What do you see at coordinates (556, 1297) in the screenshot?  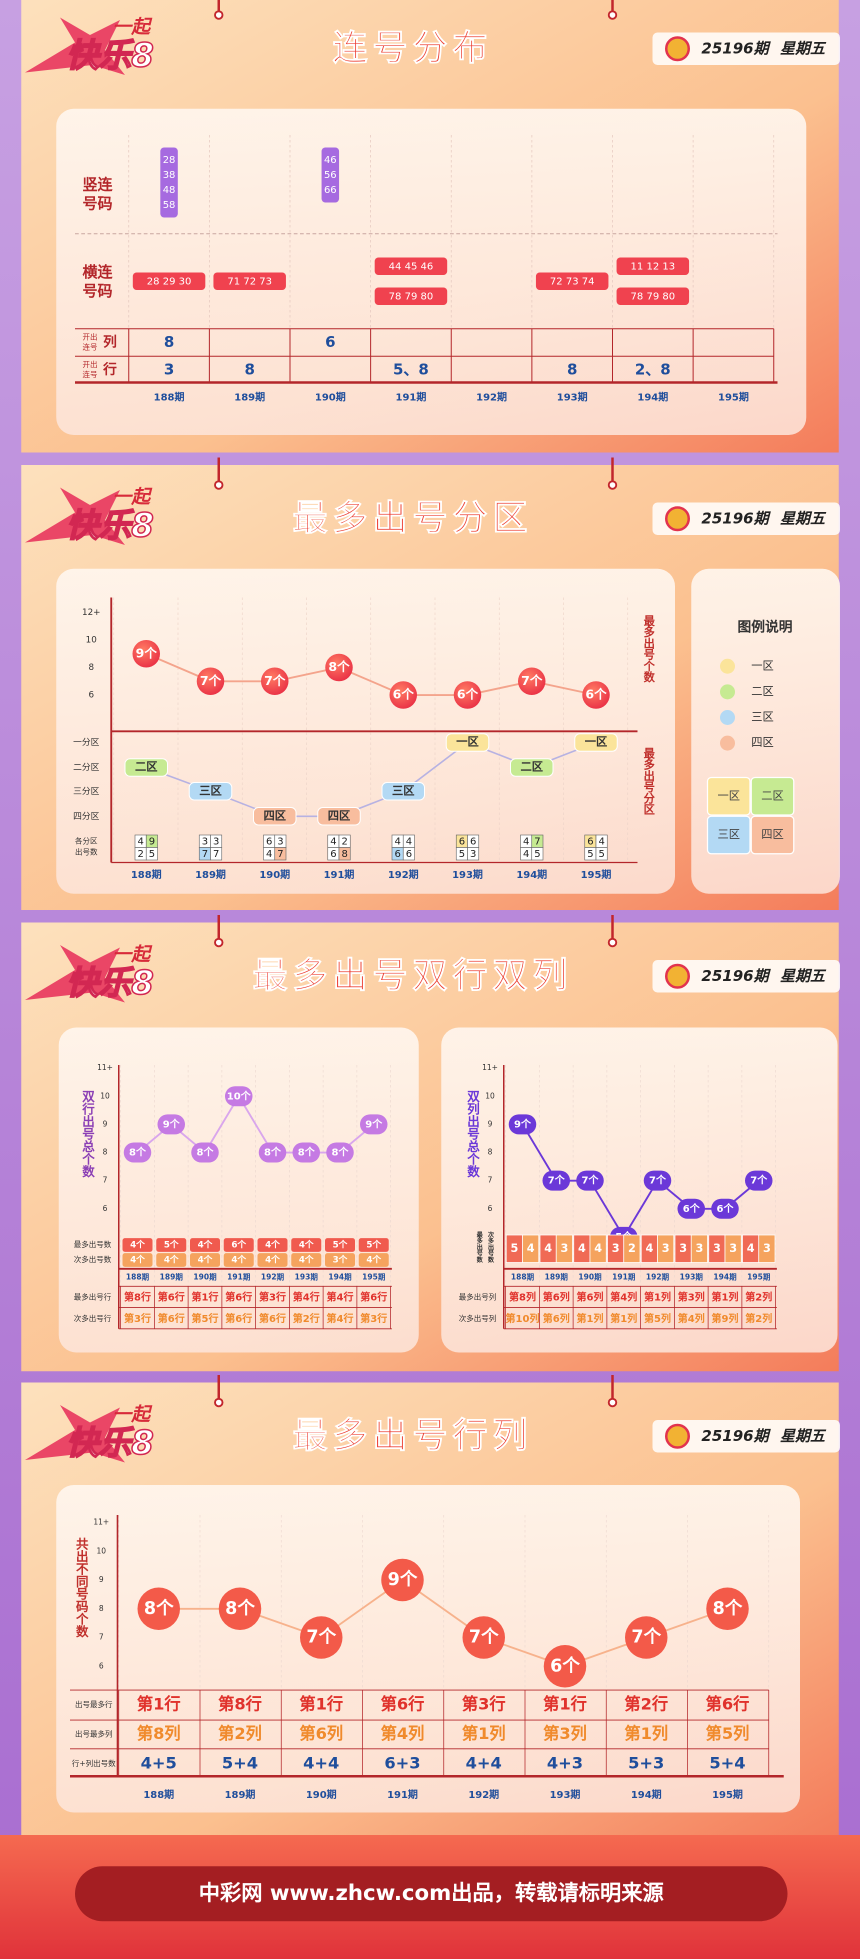 I see `position: 第6列` at bounding box center [556, 1297].